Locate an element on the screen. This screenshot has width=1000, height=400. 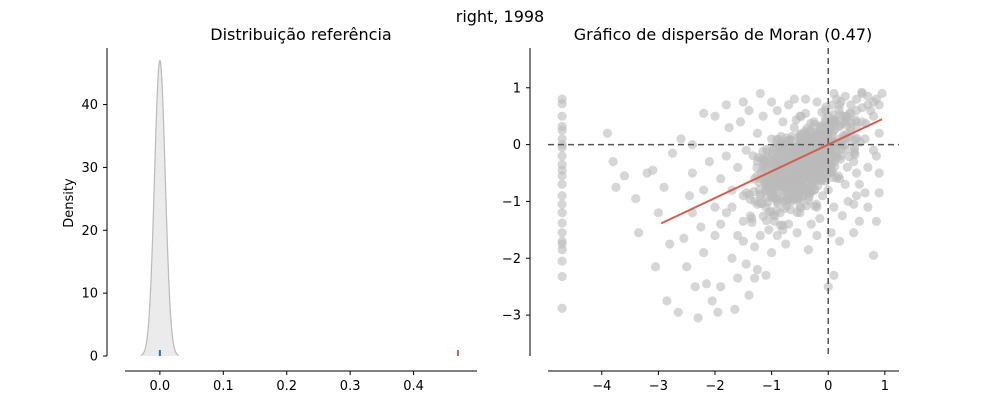
figure-suptitle: right, 1998 is located at coordinates (500, 16).